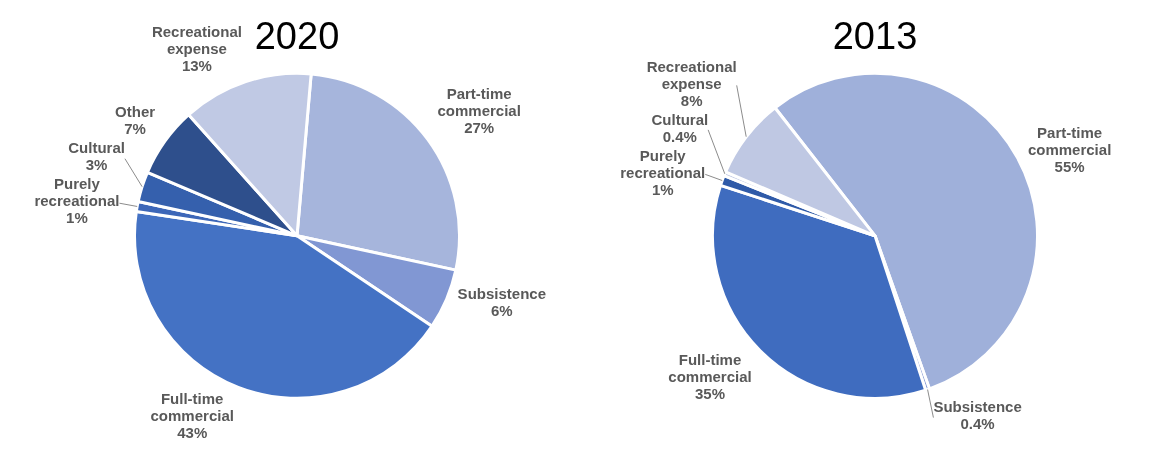  Describe the element at coordinates (875, 36) in the screenshot. I see `chart-title: 2013` at that location.